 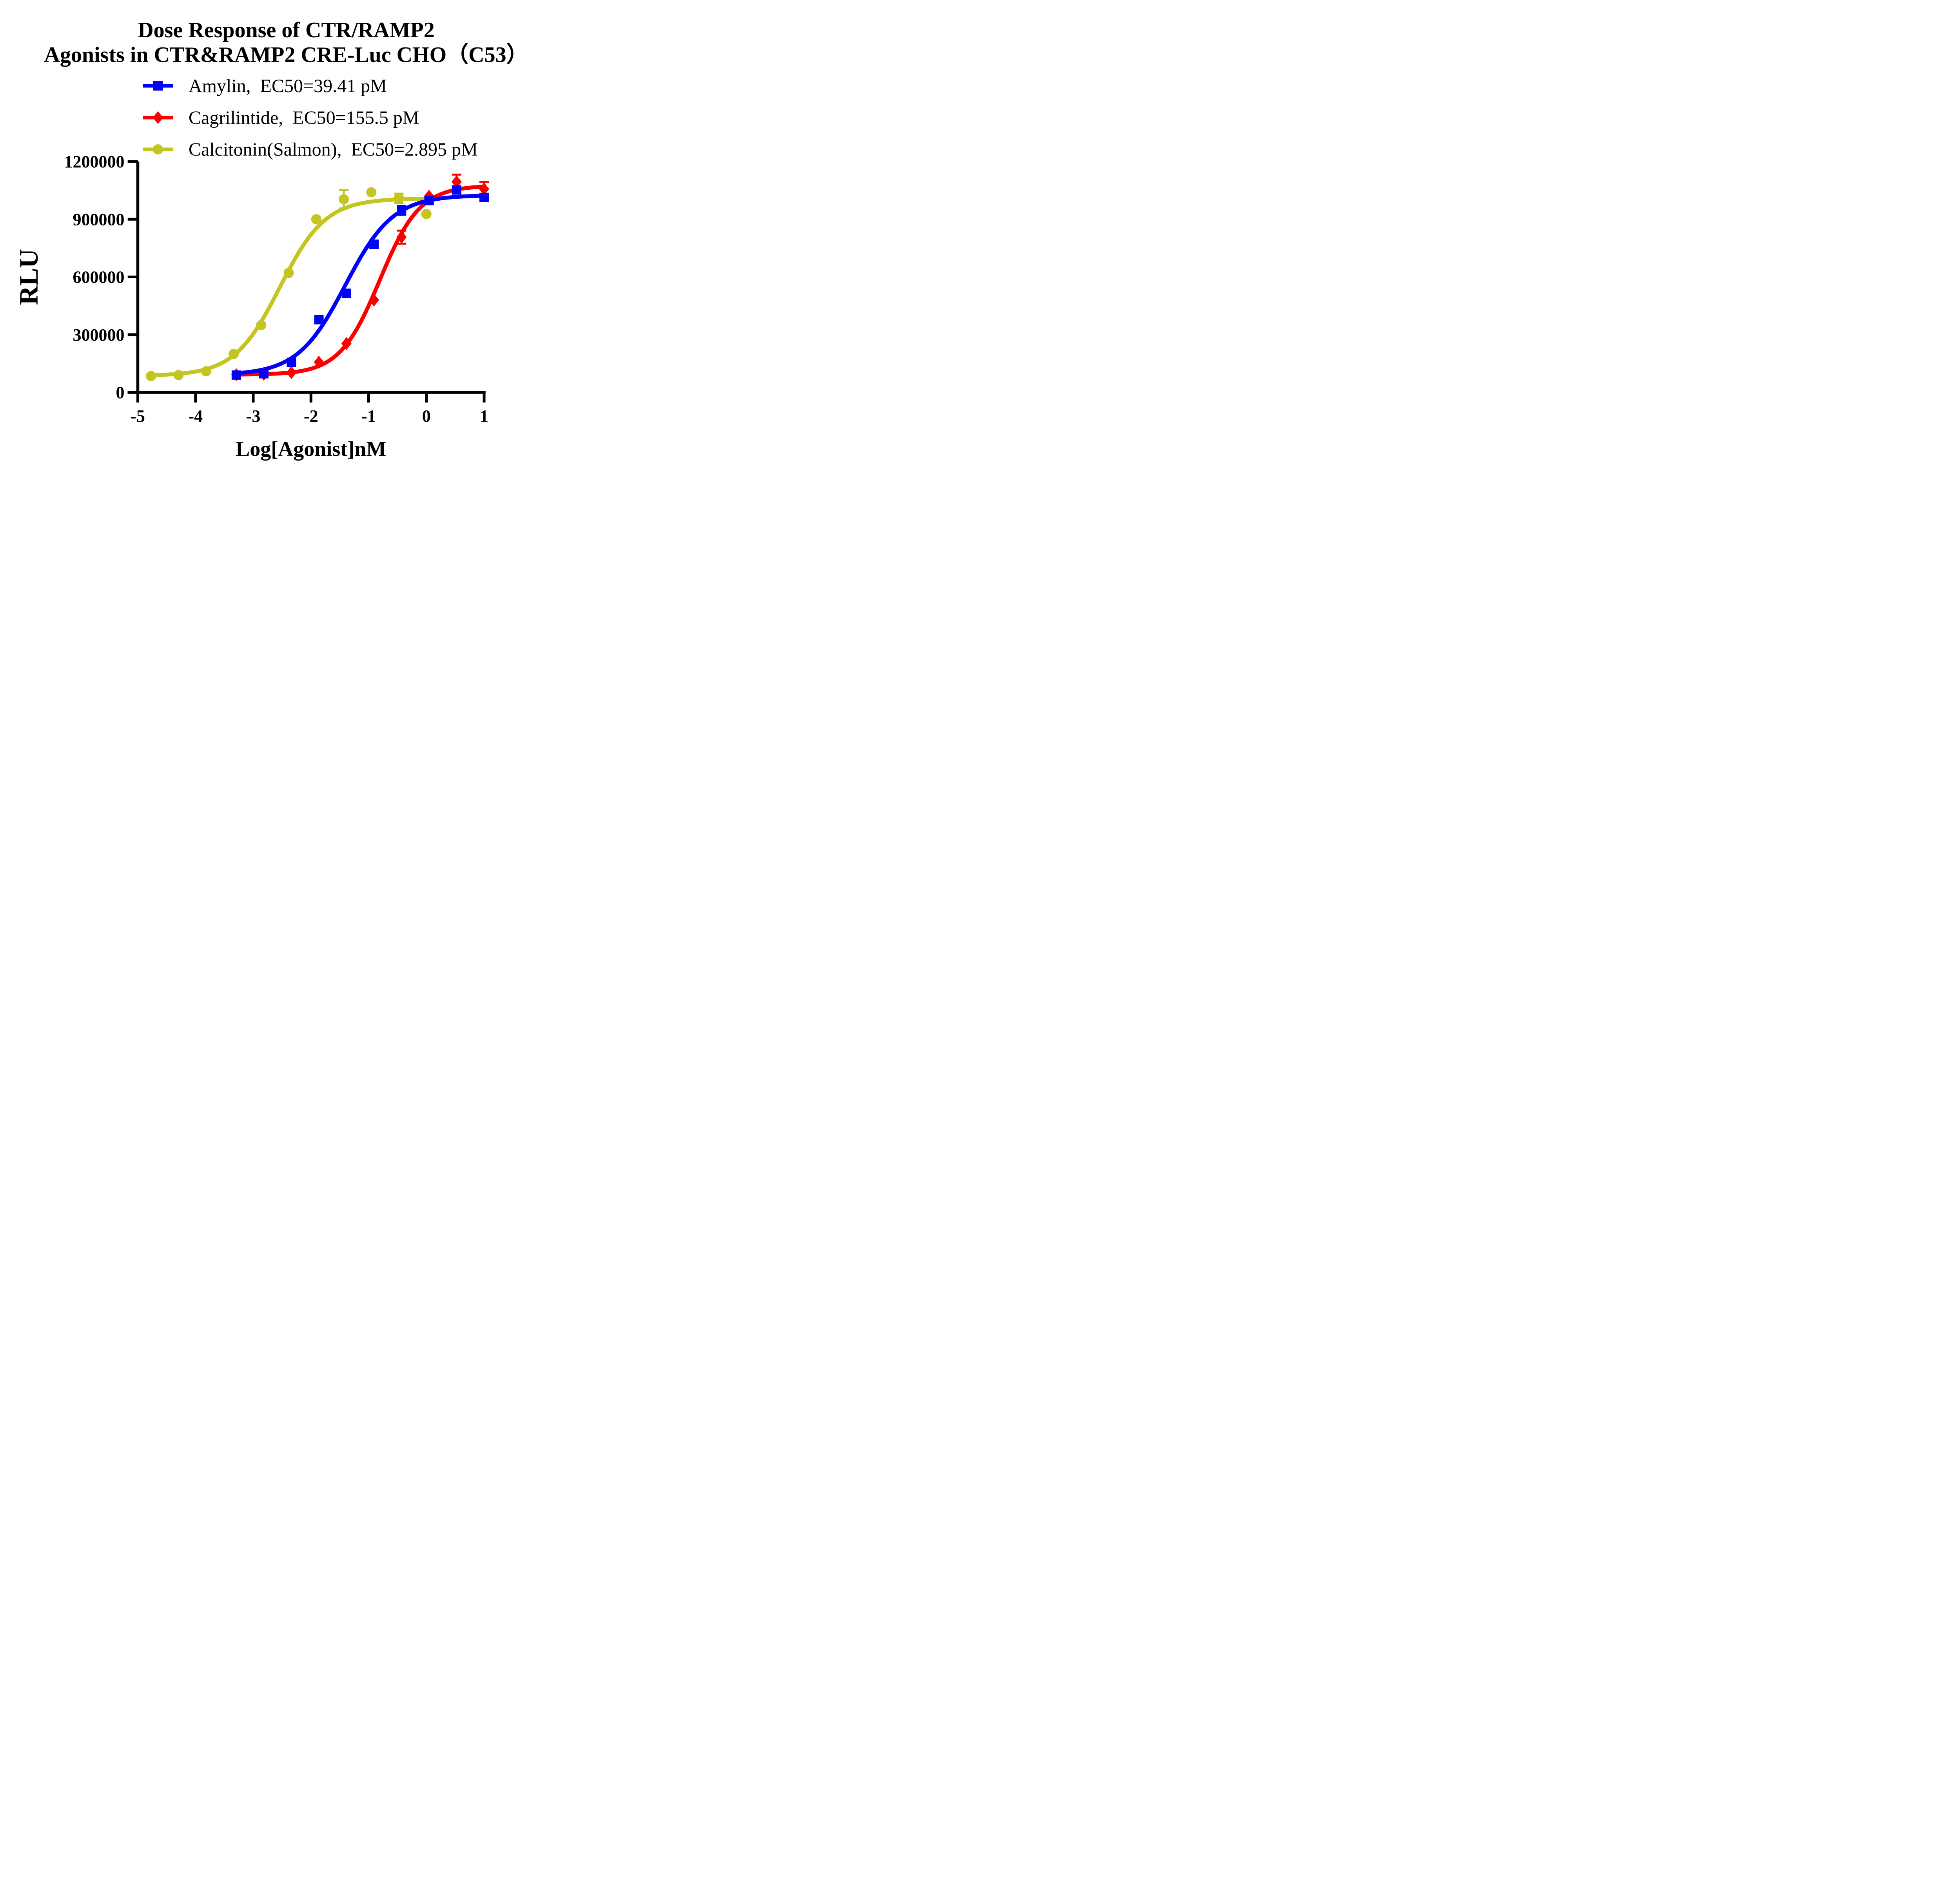 I want to click on legend-item-calcitonin: Calcitonin(Salmon), EC50=2.895 pM, so click(x=310, y=149).